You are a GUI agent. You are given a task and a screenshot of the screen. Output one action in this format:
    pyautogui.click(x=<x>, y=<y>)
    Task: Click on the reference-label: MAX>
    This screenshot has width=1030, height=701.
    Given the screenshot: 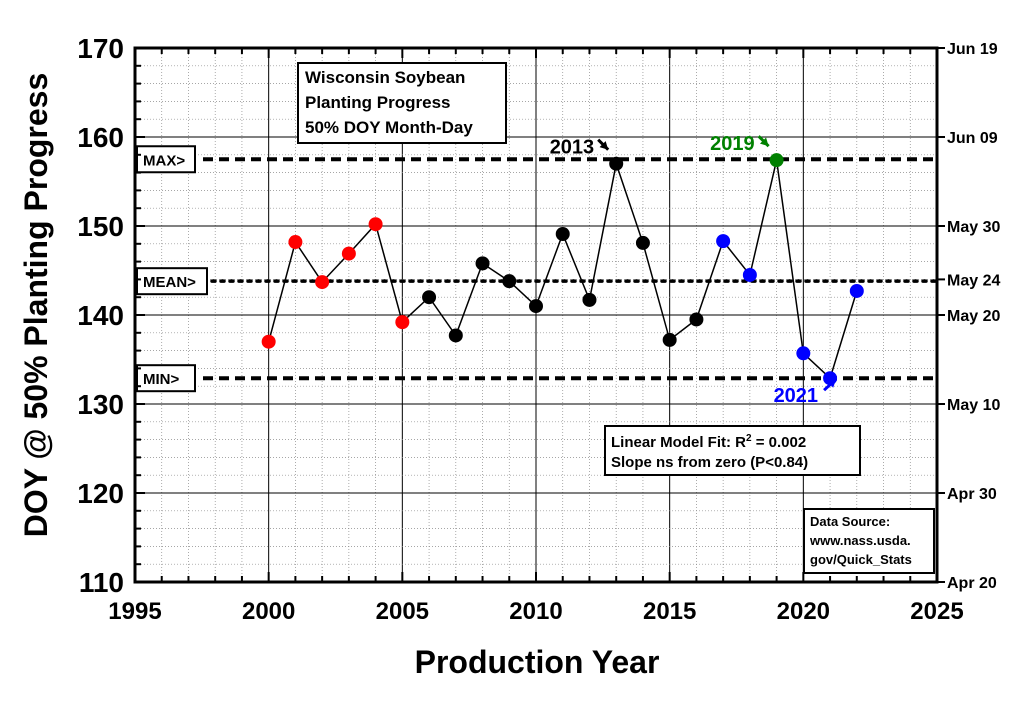 What is the action you would take?
    pyautogui.click(x=164, y=160)
    